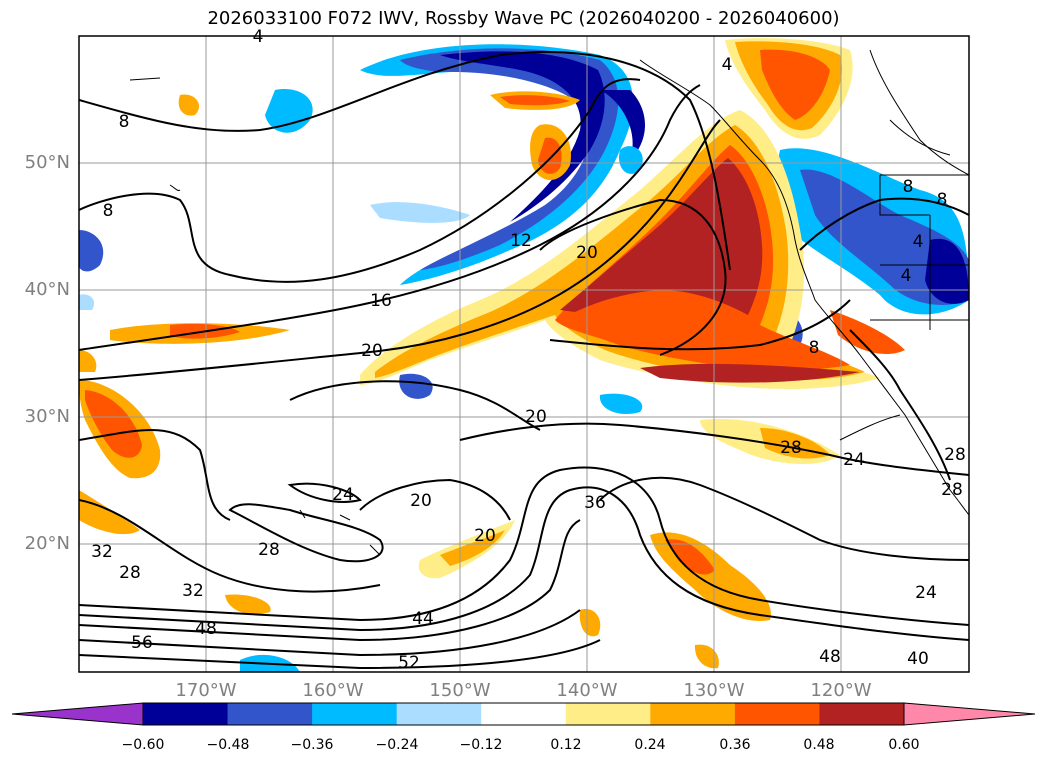  I want to click on colorbar-label: −0.48, so click(228, 745).